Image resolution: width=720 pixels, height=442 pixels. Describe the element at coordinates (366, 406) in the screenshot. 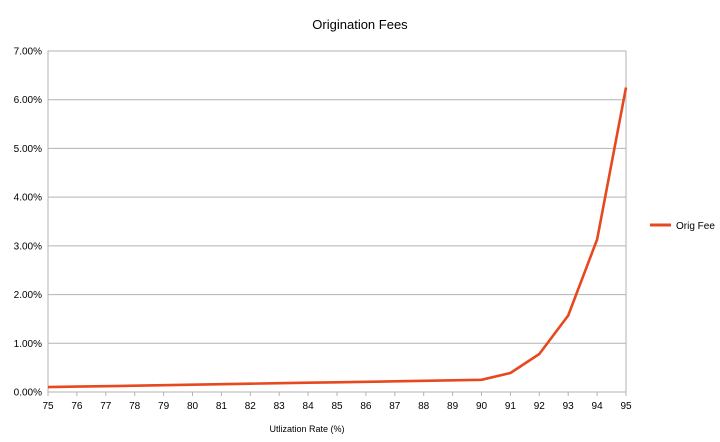

I see `x-tick-label: 86` at that location.